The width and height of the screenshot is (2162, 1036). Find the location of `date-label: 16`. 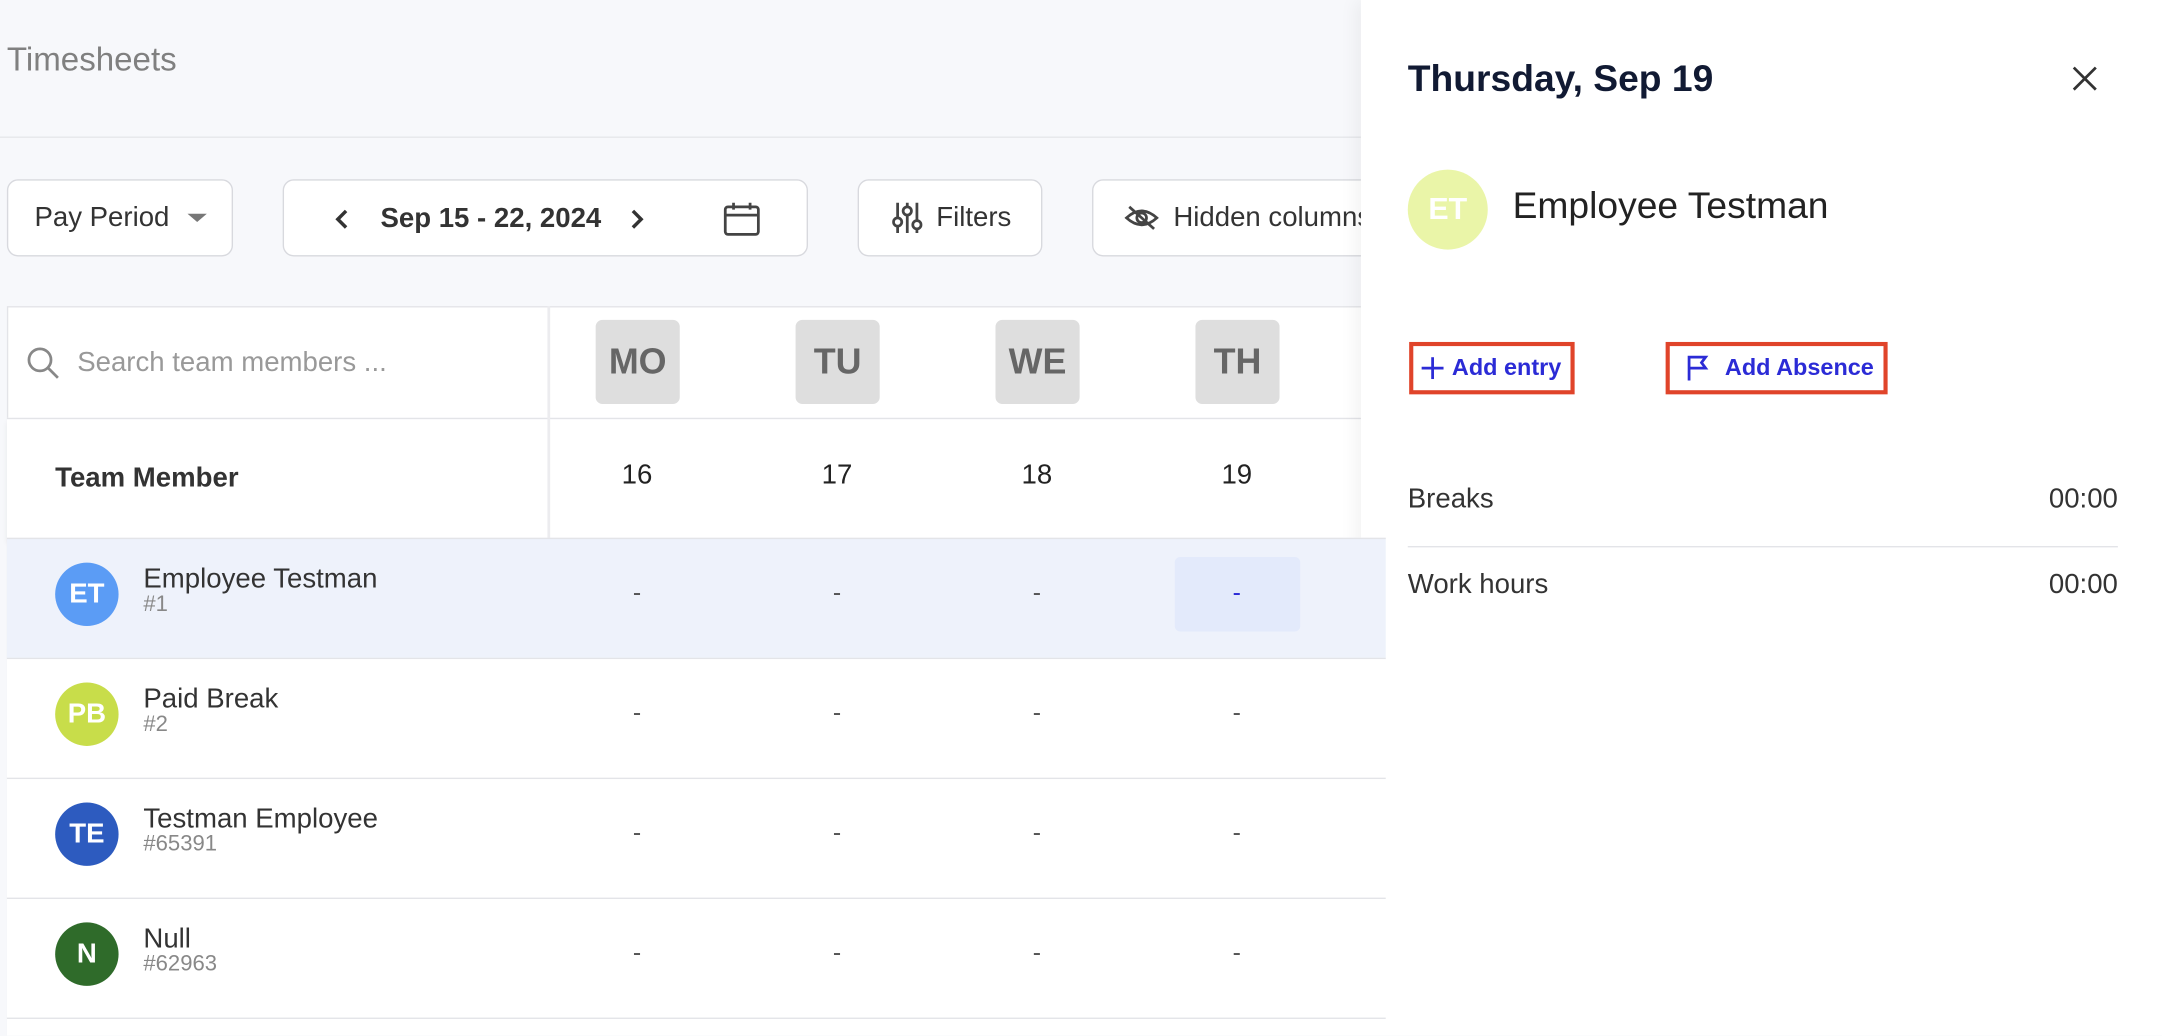

date-label: 16 is located at coordinates (637, 475).